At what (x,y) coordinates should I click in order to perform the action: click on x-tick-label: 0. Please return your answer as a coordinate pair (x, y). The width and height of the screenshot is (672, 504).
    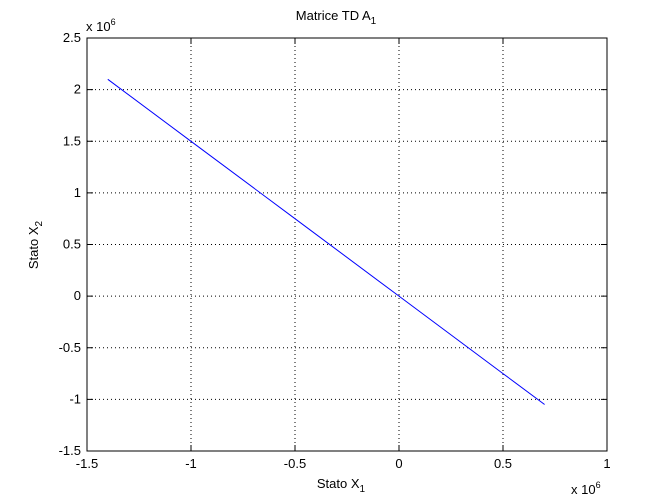
    Looking at the image, I should click on (398, 463).